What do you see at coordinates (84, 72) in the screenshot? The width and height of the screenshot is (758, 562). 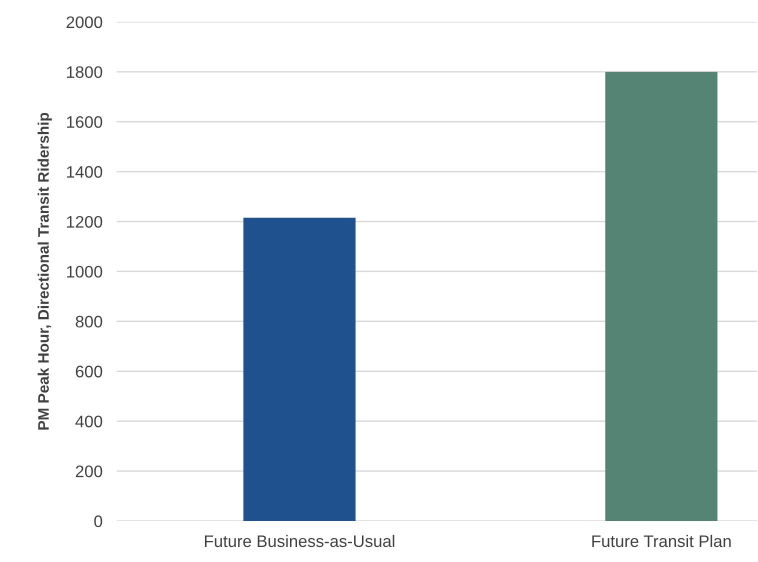 I see `y-tick-label: 1800` at bounding box center [84, 72].